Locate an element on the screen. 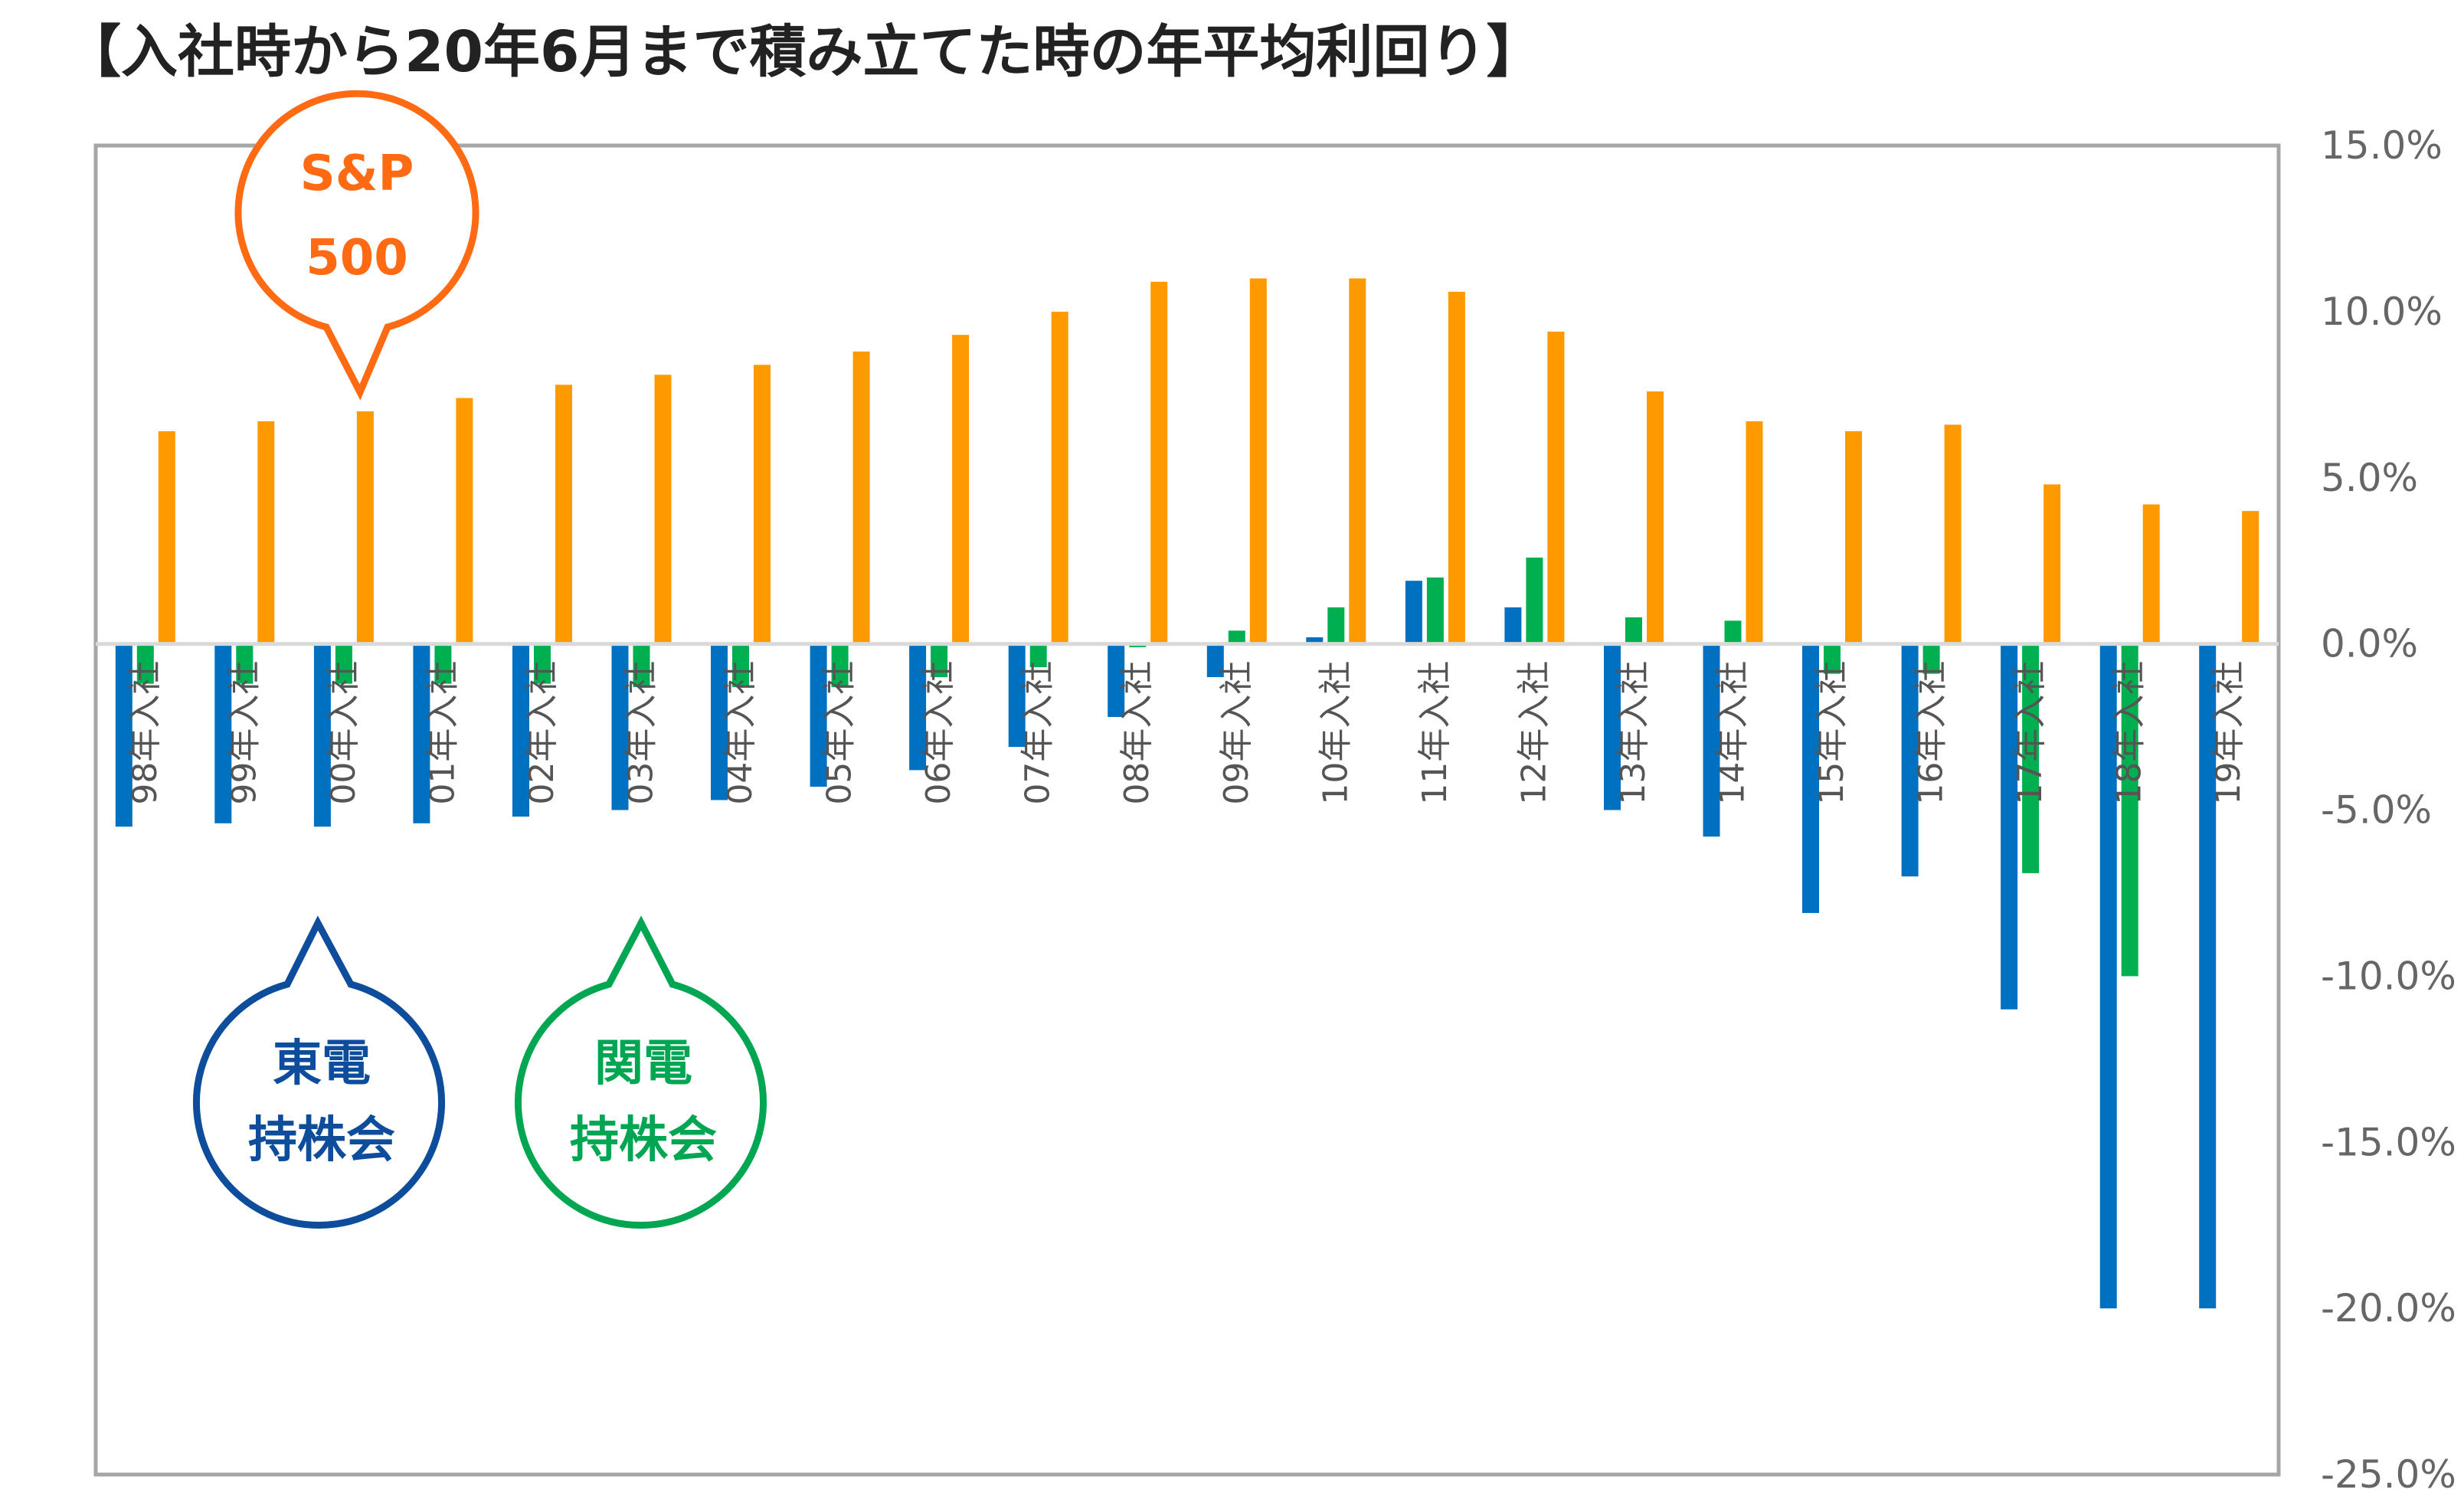  bar-series2-13年入社 is located at coordinates (1655, 518).